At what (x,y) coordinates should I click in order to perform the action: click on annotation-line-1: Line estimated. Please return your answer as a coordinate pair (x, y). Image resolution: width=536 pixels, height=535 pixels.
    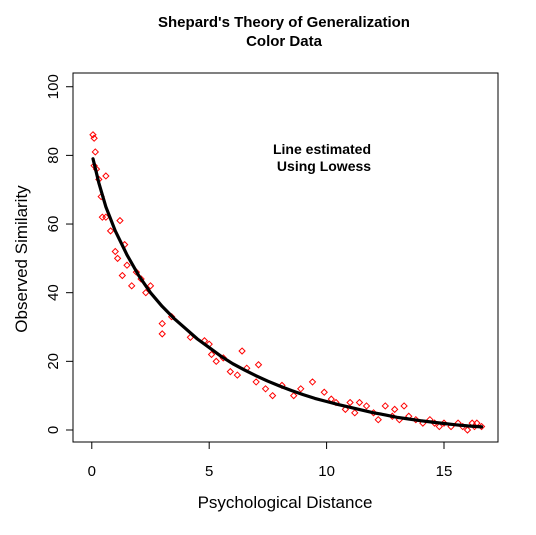
    Looking at the image, I should click on (322, 149).